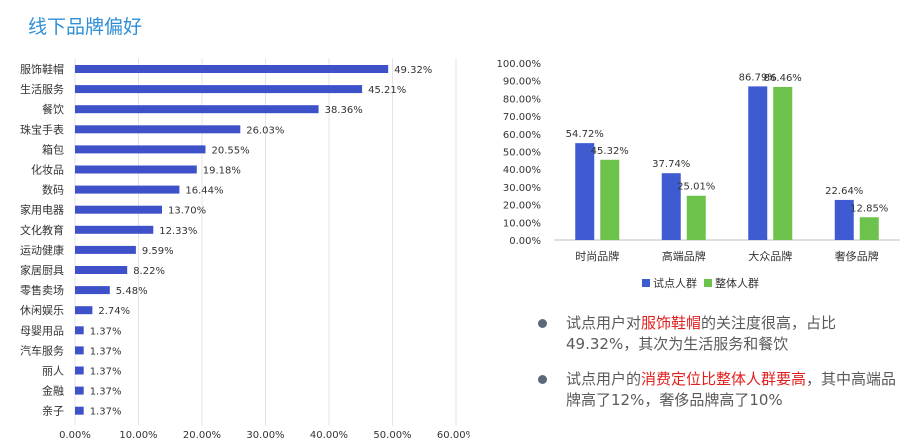 This screenshot has height=446, width=920. I want to click on x-tick-label: 60.00%, so click(453, 435).